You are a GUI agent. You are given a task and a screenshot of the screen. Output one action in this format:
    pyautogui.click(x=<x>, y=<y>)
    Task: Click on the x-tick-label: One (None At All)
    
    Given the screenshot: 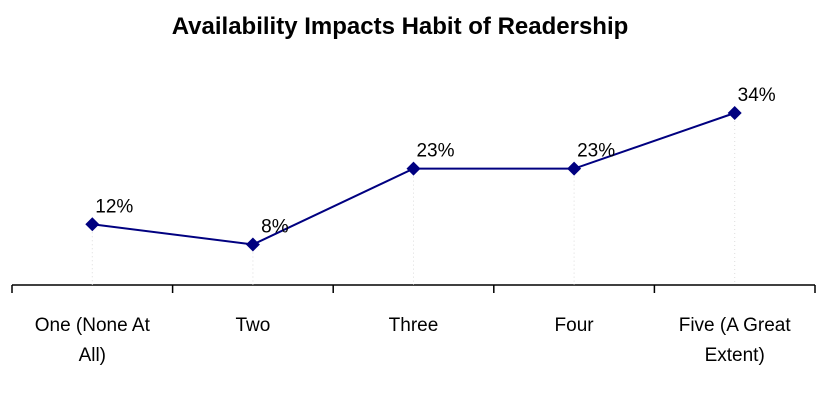 What is the action you would take?
    pyautogui.click(x=92, y=340)
    